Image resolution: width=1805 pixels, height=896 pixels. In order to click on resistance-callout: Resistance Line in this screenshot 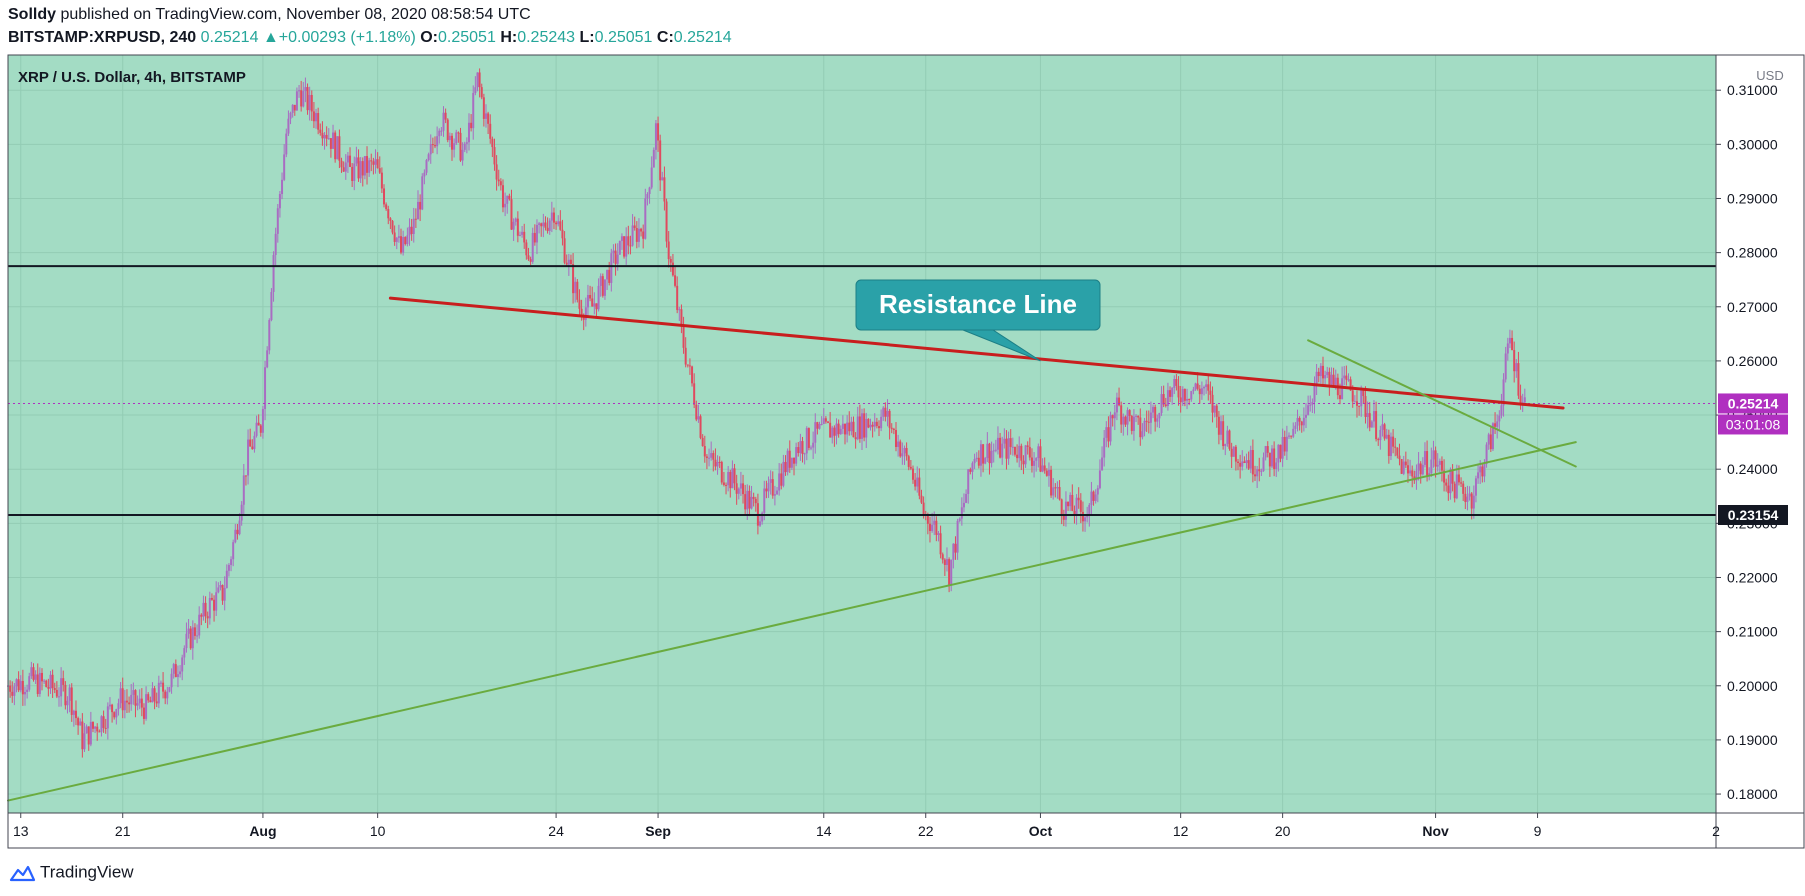, I will do `click(978, 320)`.